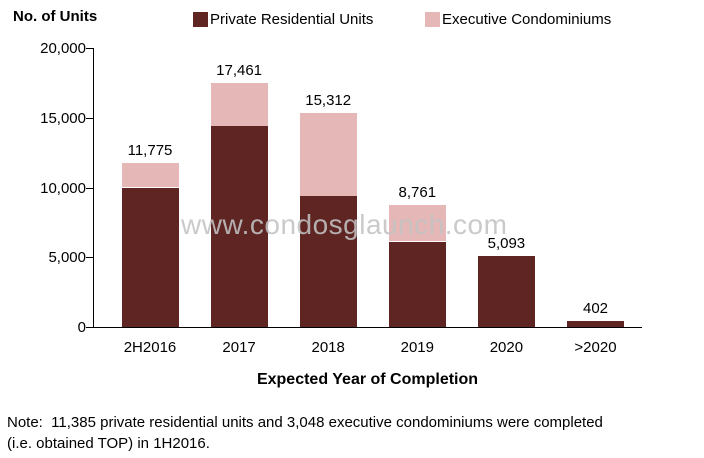 The image size is (704, 458). Describe the element at coordinates (417, 192) in the screenshot. I see `bar-total-label: 8,761` at that location.